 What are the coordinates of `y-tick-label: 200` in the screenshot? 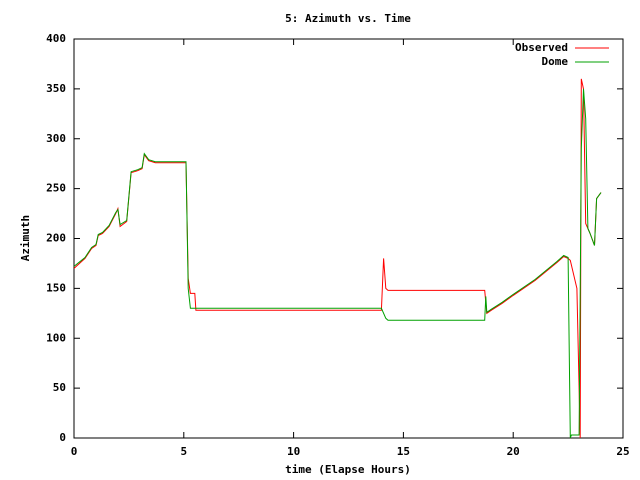 It's located at (56, 238).